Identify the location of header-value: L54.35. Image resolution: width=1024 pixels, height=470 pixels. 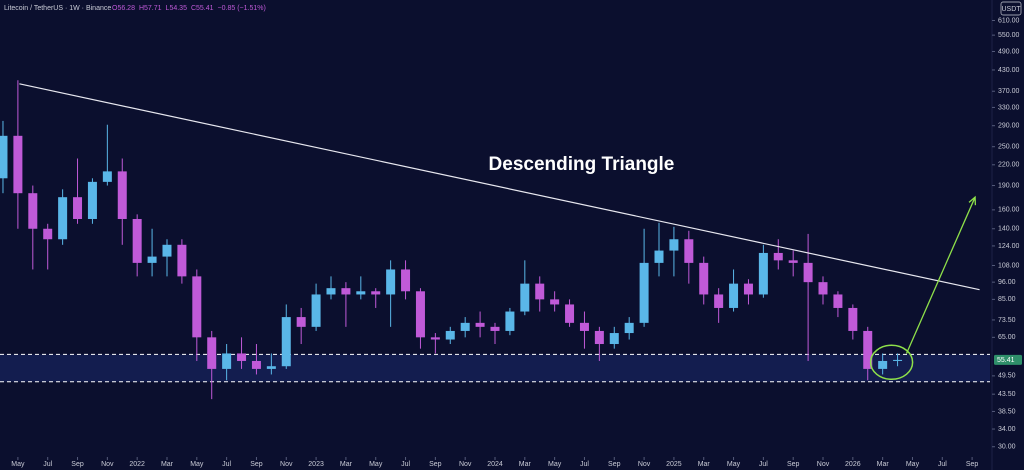
(177, 8).